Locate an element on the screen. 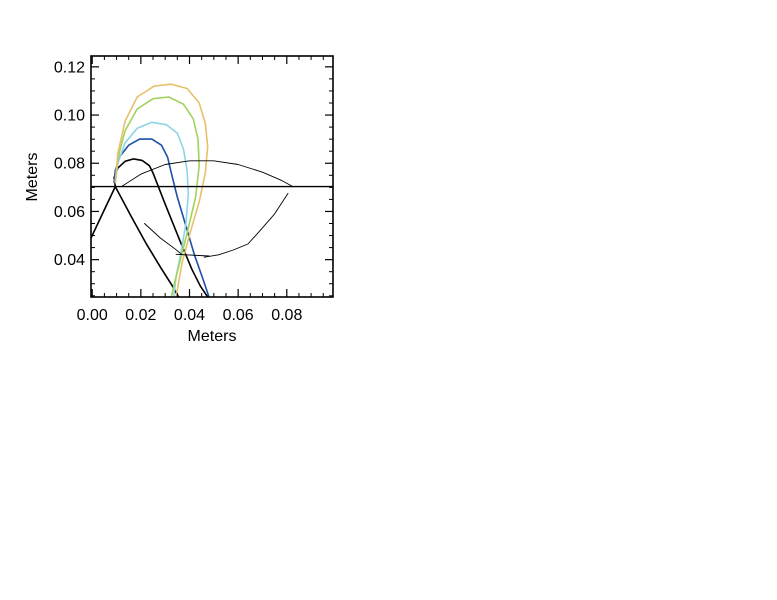 This screenshot has height=600, width=777. plot-frame is located at coordinates (212, 176).